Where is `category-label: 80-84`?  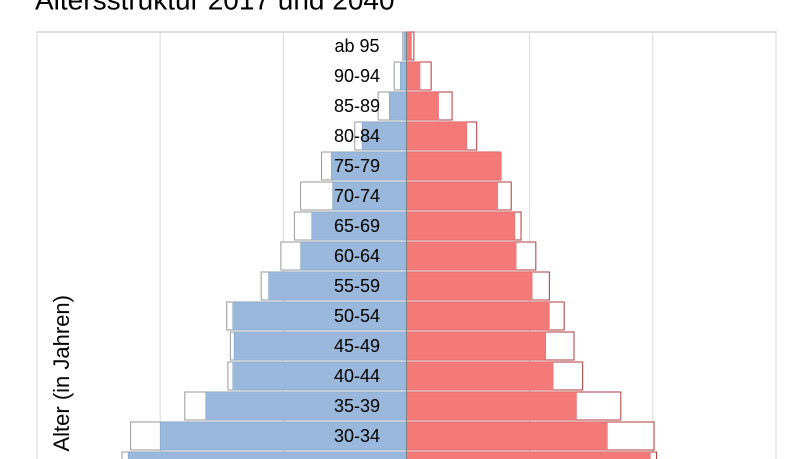
category-label: 80-84 is located at coordinates (357, 136).